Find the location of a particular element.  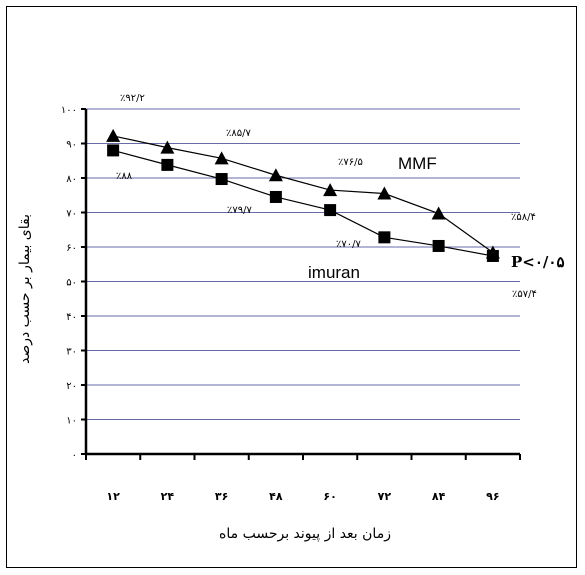

x-tick-label-2: ۳۶ is located at coordinates (221, 496).